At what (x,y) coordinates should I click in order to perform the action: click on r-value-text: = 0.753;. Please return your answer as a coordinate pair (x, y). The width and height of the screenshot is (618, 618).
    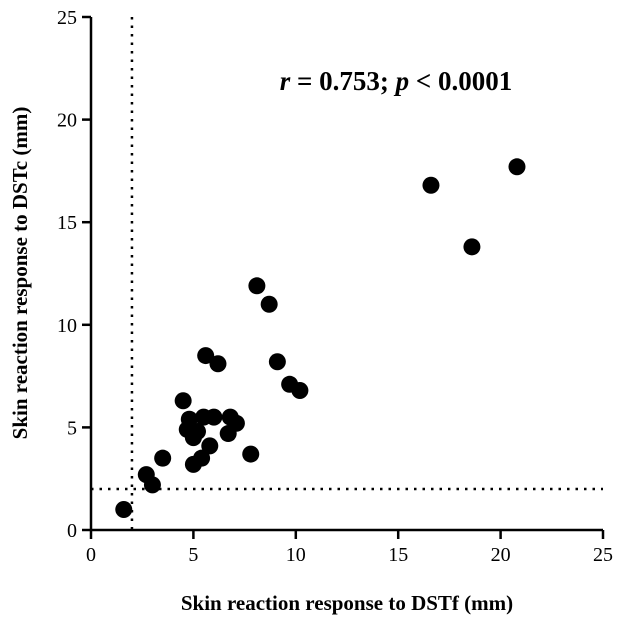
    Looking at the image, I should click on (342, 81).